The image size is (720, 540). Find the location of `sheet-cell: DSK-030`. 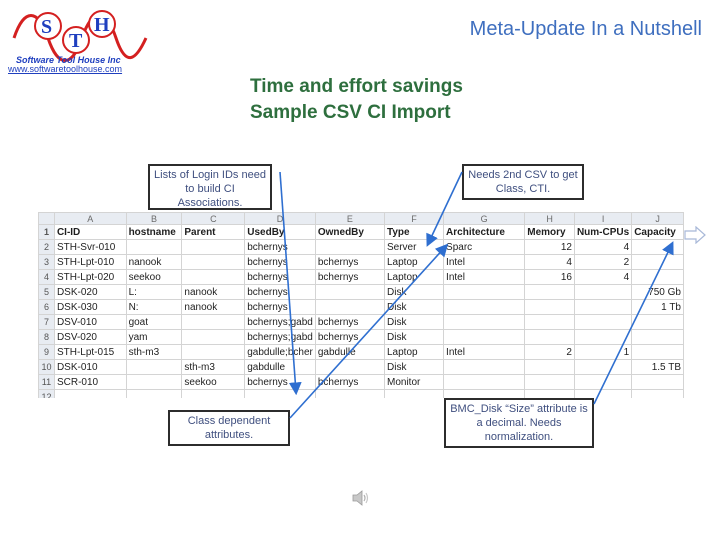

sheet-cell: DSK-030 is located at coordinates (90, 307).